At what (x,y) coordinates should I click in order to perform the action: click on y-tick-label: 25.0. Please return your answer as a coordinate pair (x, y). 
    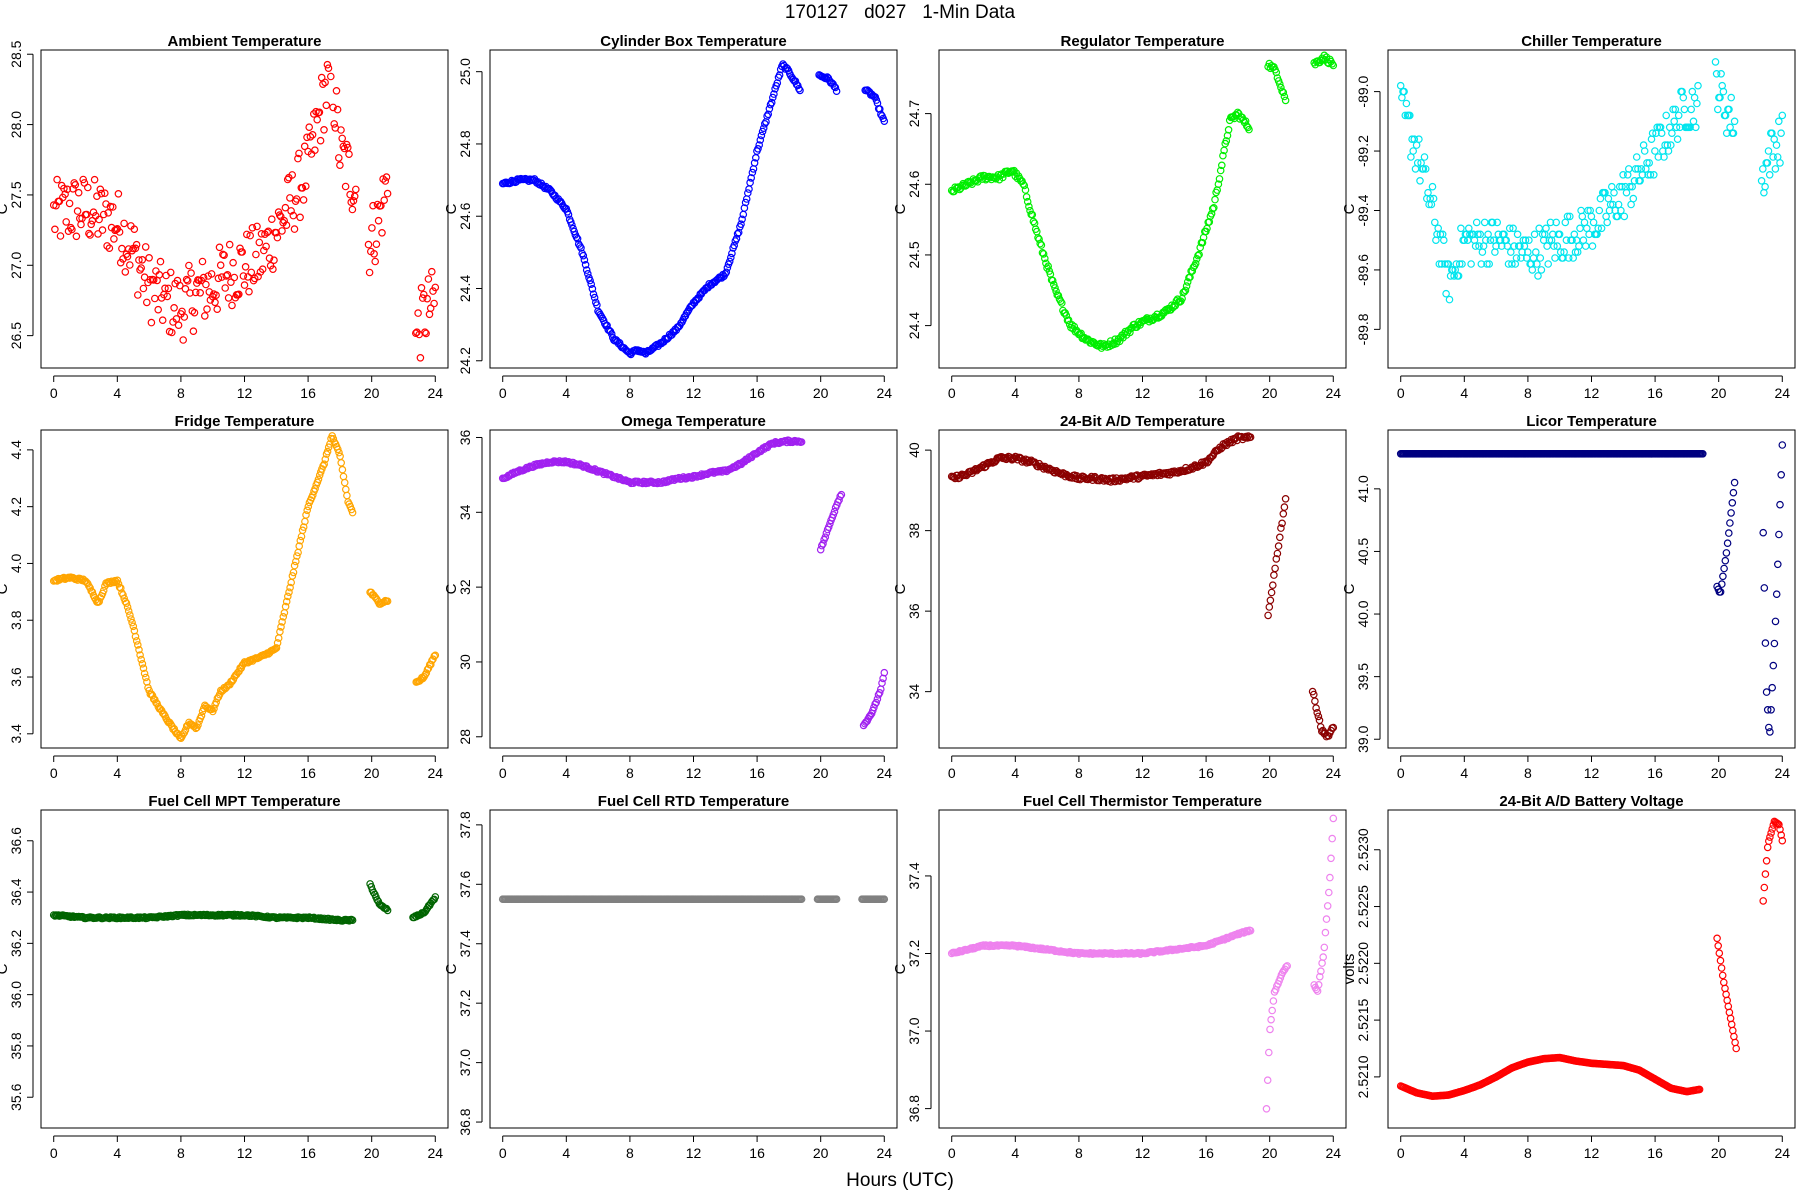
    Looking at the image, I should click on (465, 71).